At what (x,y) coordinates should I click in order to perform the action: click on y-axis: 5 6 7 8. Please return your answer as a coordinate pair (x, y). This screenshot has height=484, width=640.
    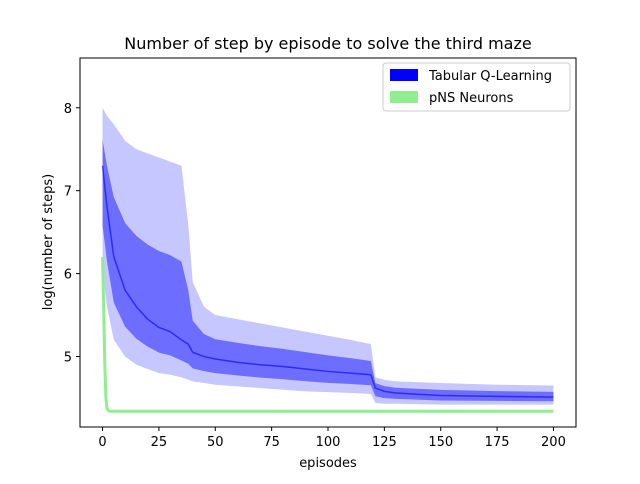
    Looking at the image, I should click on (72, 234).